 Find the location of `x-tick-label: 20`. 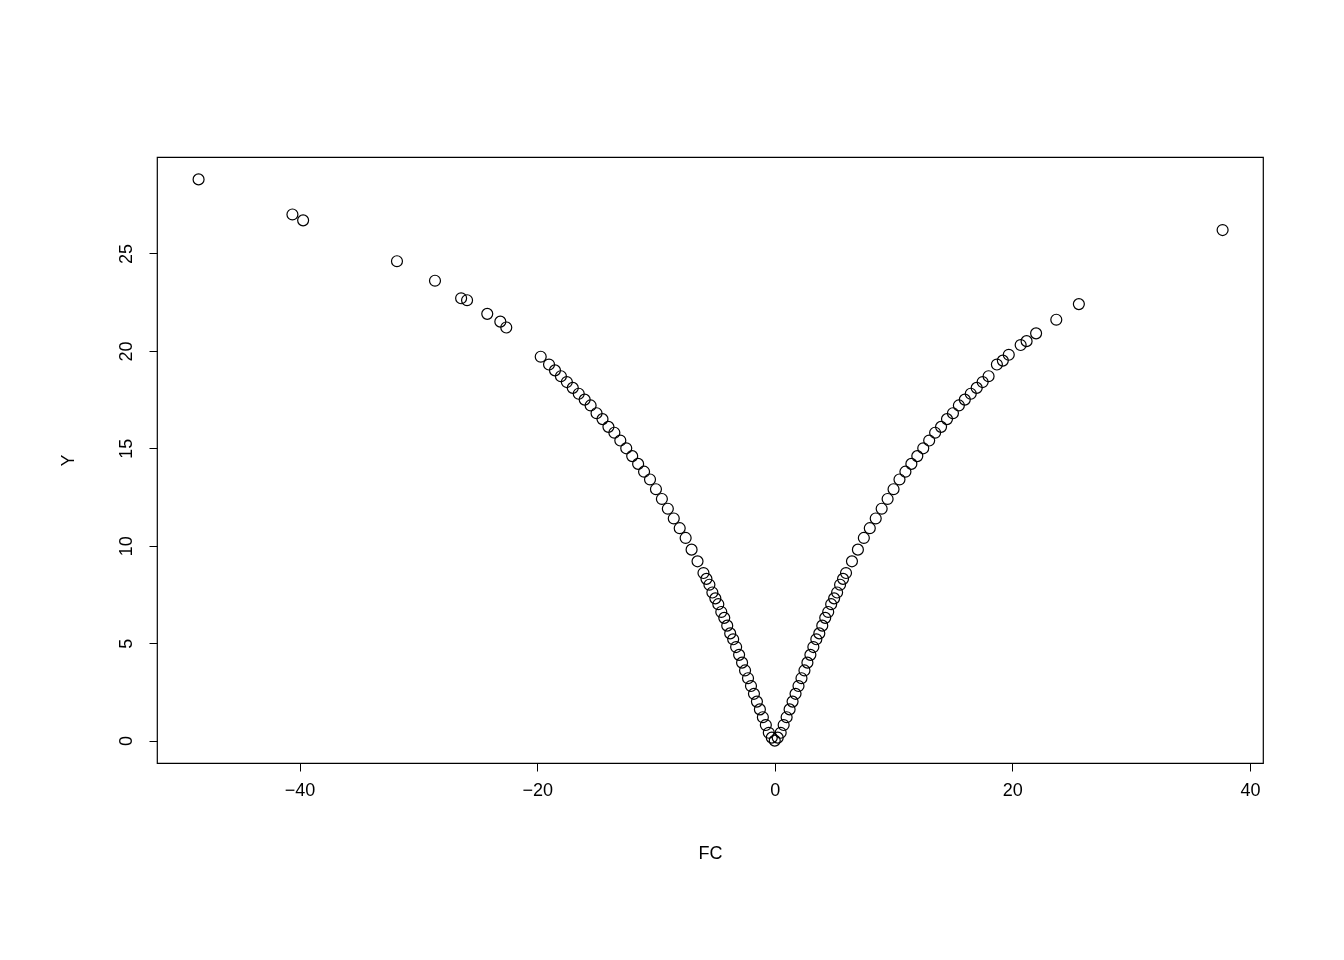

x-tick-label: 20 is located at coordinates (1012, 789).